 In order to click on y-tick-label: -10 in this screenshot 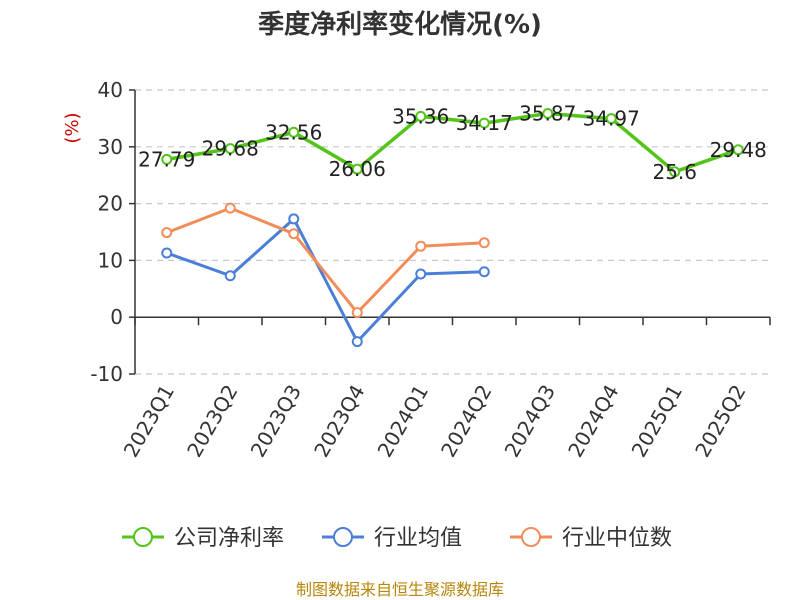, I will do `click(106, 374)`.